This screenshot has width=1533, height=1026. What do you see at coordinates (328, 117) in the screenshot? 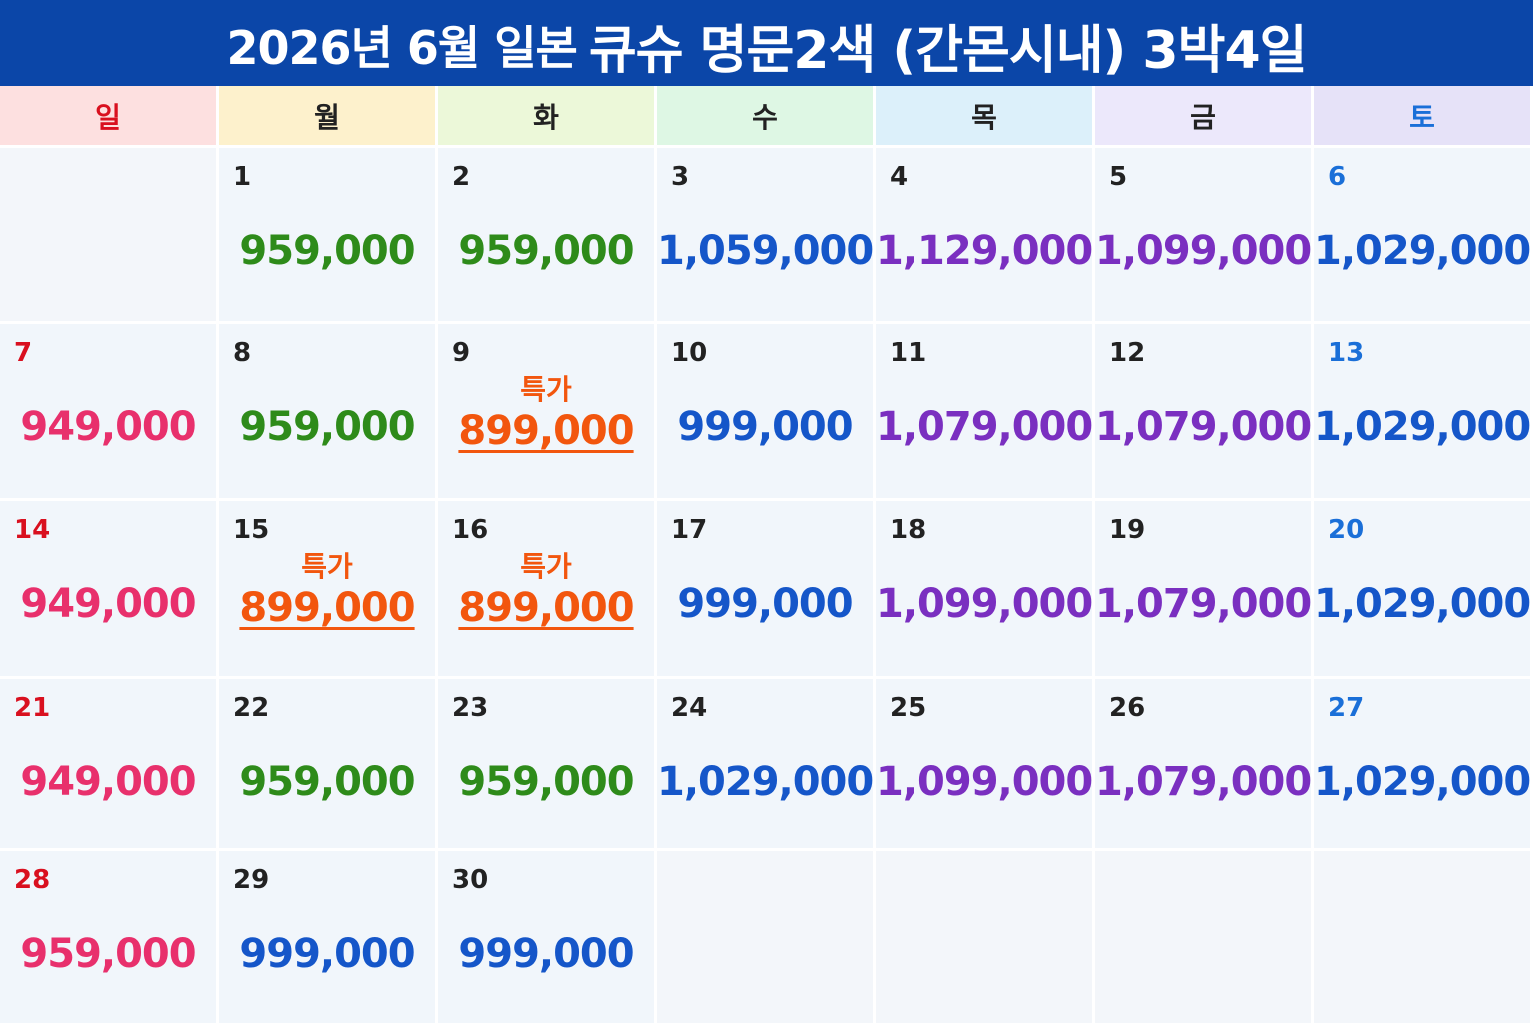
I see `weekday-header-mon: 월` at bounding box center [328, 117].